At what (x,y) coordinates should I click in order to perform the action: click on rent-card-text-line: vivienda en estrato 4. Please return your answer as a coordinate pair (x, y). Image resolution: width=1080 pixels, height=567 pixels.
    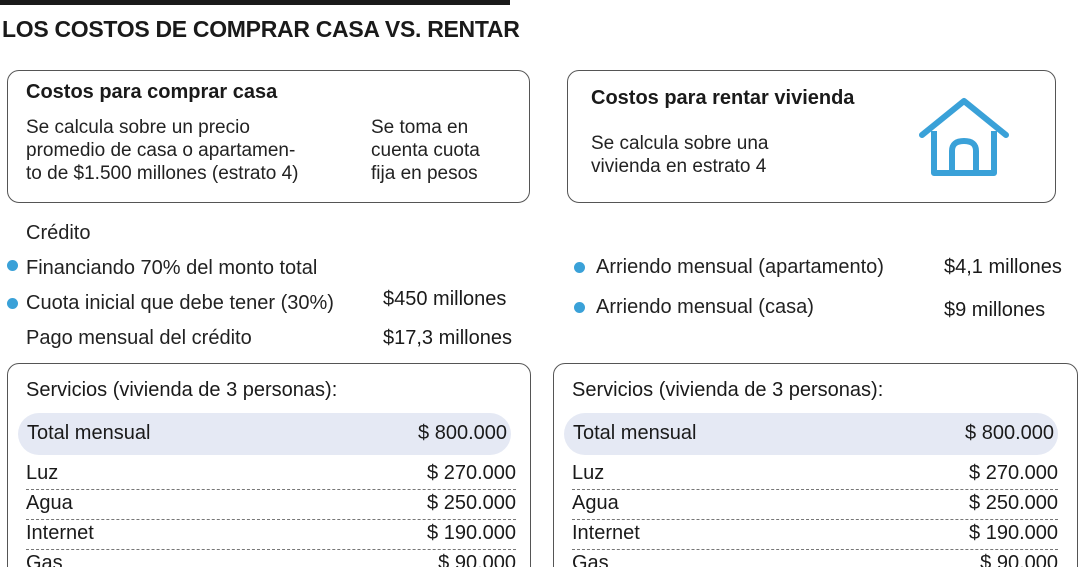
    Looking at the image, I should click on (679, 166).